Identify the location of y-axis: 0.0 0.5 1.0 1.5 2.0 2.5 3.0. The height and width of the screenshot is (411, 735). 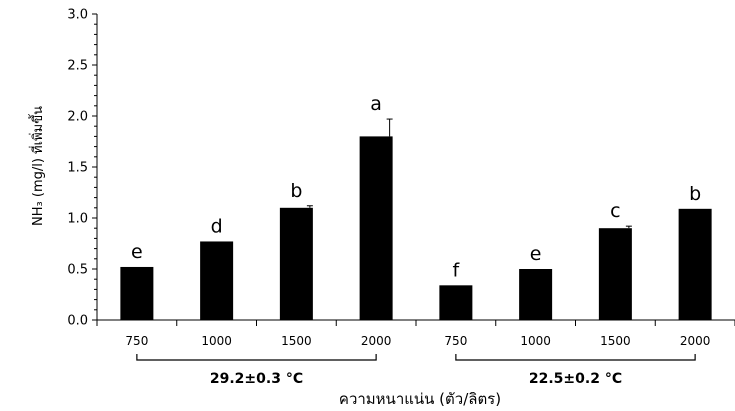
(82, 168).